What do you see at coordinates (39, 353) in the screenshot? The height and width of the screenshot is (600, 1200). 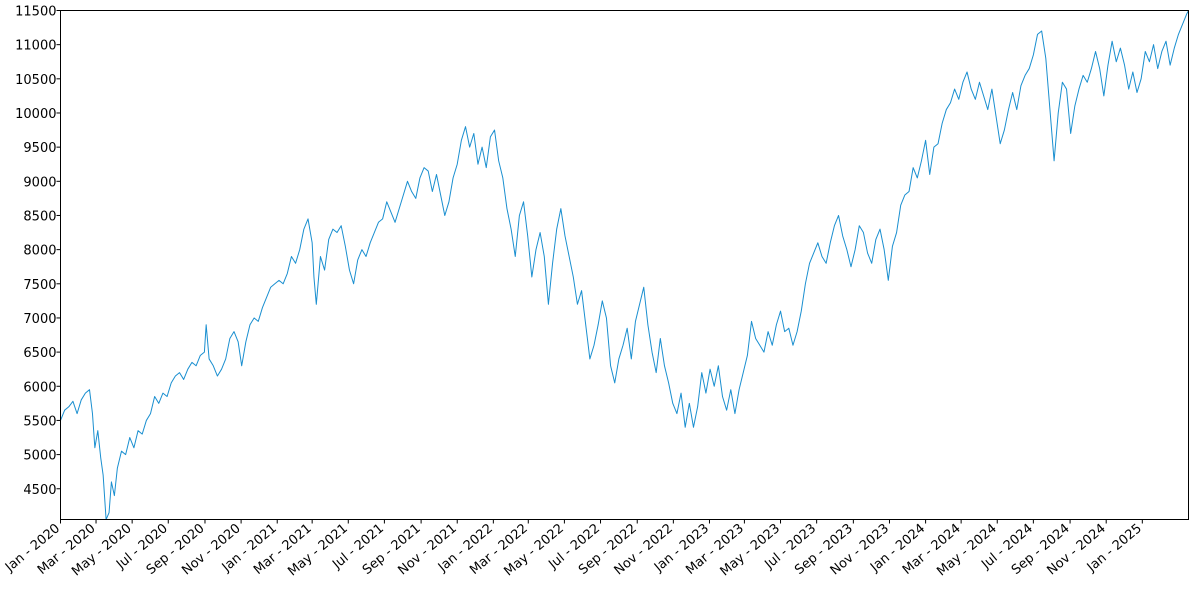 I see `y-tick-label: 6500` at bounding box center [39, 353].